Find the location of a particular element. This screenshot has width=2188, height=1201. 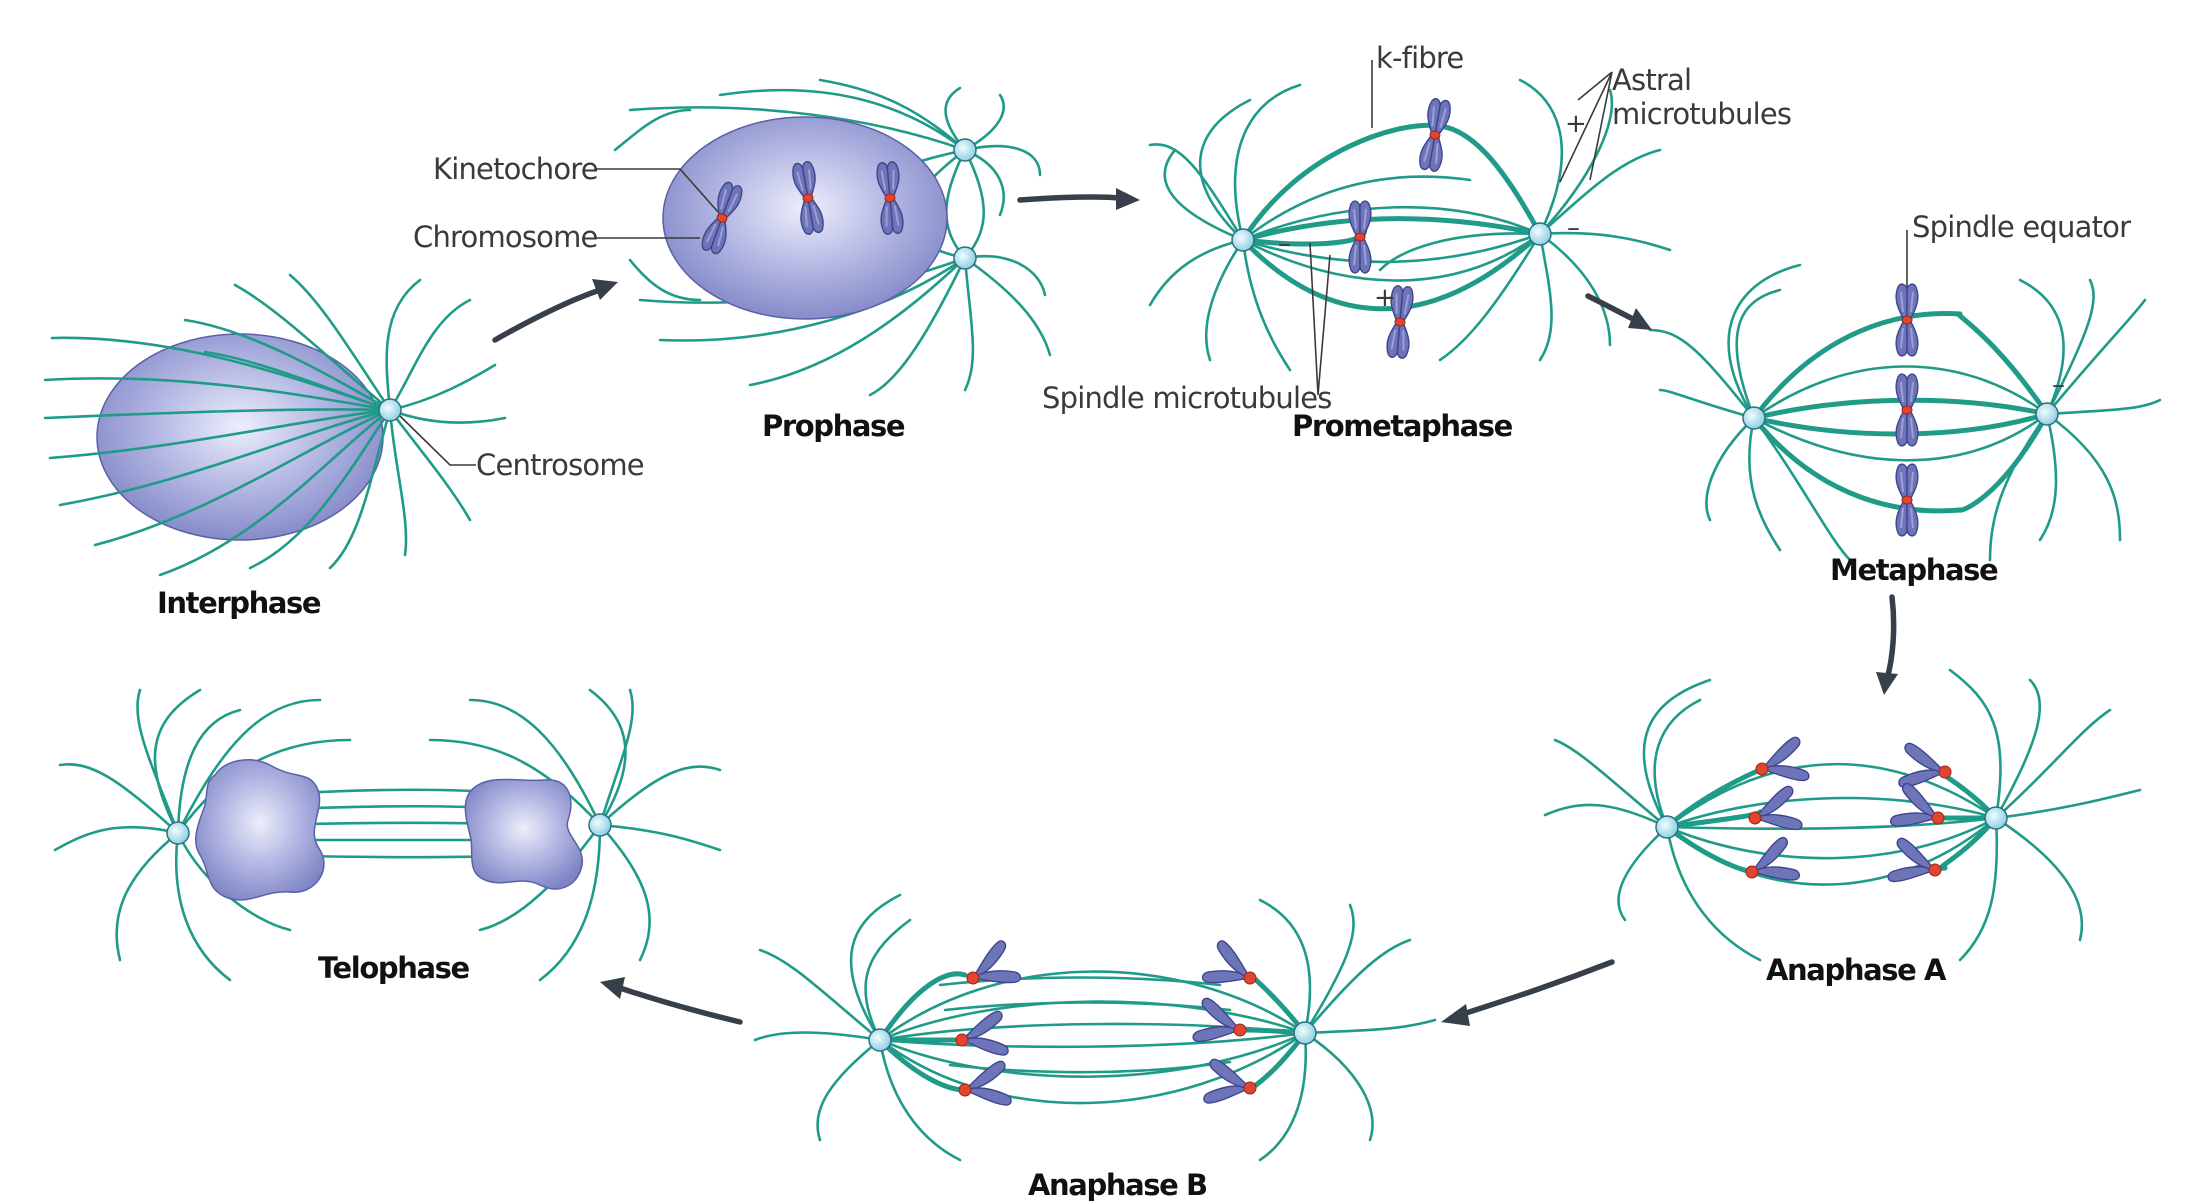

anaphase-a-microtubules is located at coordinates (1842, 815).